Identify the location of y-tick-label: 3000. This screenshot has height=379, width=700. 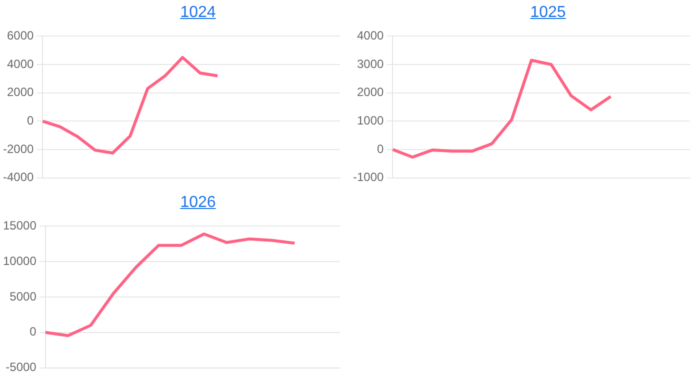
(370, 63).